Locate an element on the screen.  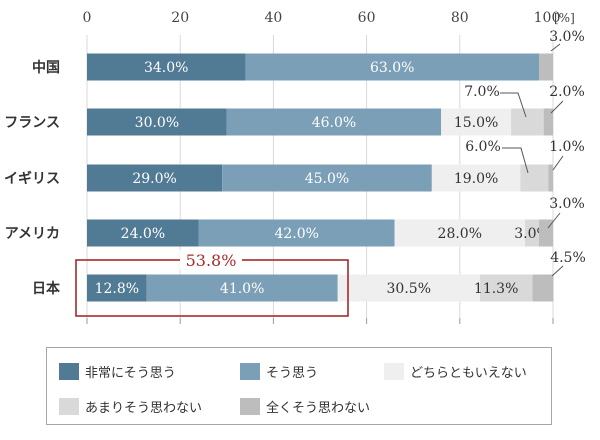
x-tick-label: 80 is located at coordinates (460, 18).